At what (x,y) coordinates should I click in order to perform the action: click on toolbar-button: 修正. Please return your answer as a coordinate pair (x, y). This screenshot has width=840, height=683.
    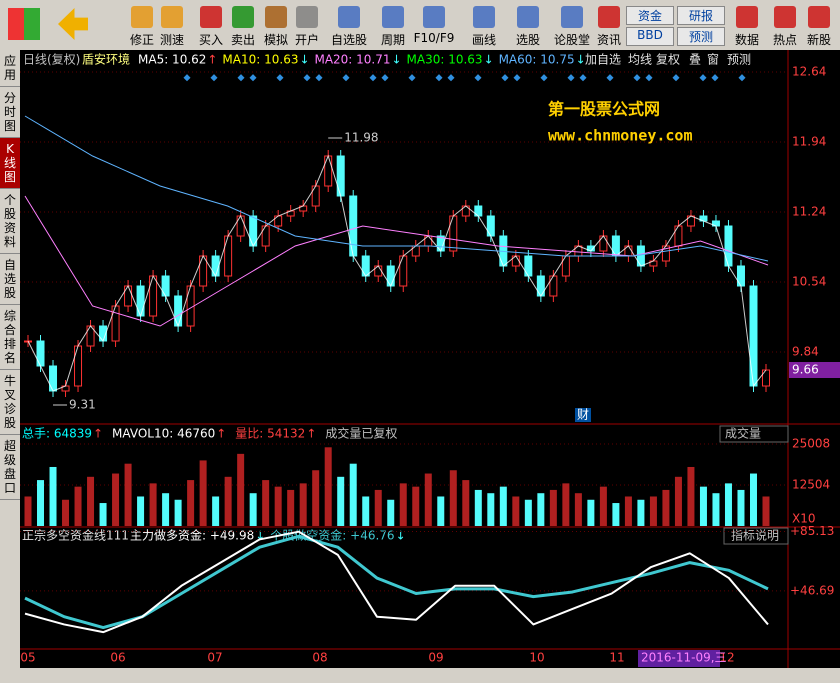
    Looking at the image, I should click on (141, 40).